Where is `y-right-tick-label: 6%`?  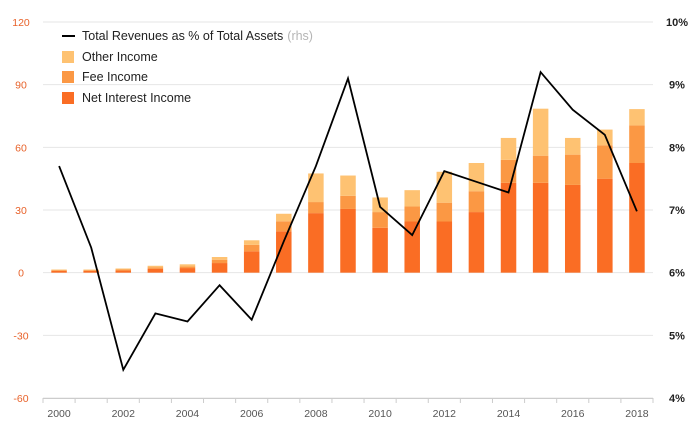
y-right-tick-label: 6% is located at coordinates (677, 274).